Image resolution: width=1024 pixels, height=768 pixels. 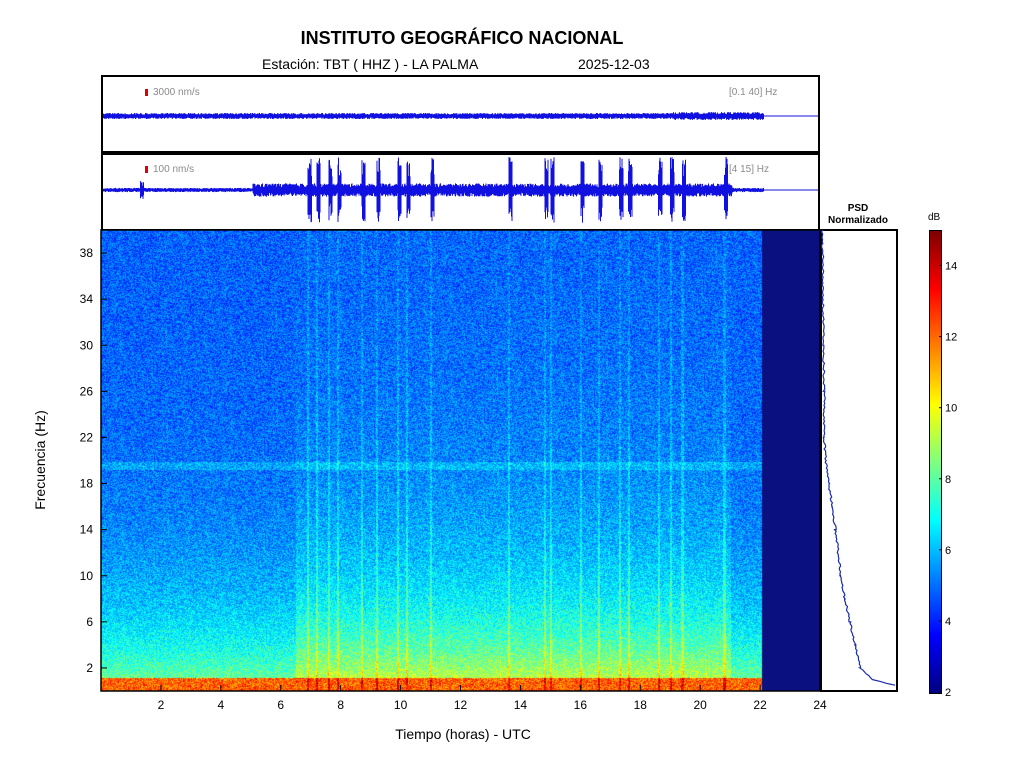 What do you see at coordinates (87, 299) in the screenshot?
I see `y-tick-label: 34` at bounding box center [87, 299].